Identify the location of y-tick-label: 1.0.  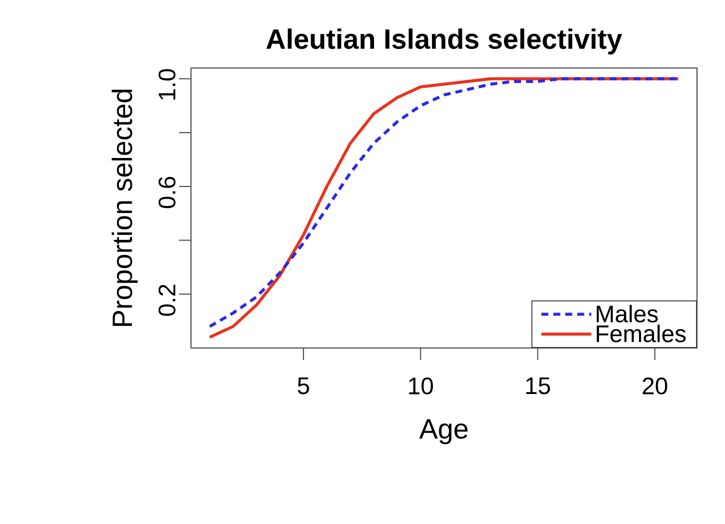
(167, 84).